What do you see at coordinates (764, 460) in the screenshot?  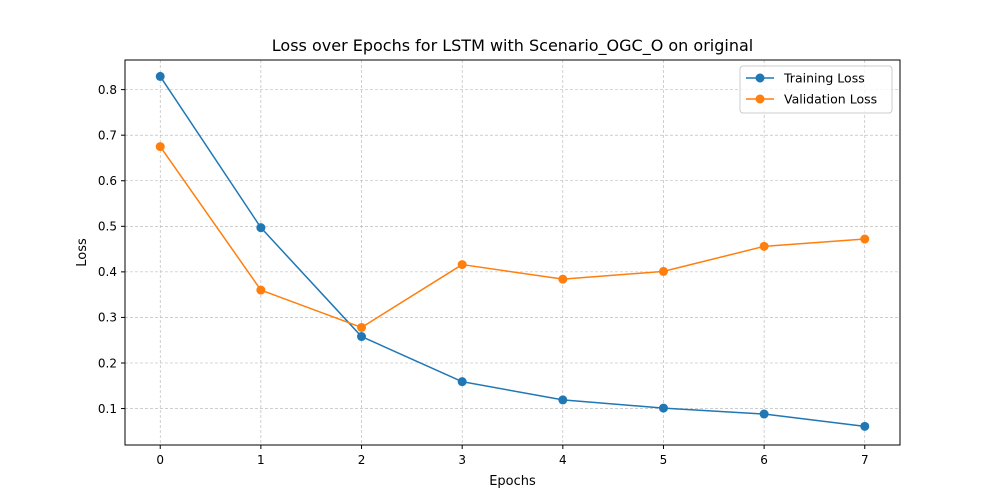 I see `x-tick-label: 6` at bounding box center [764, 460].